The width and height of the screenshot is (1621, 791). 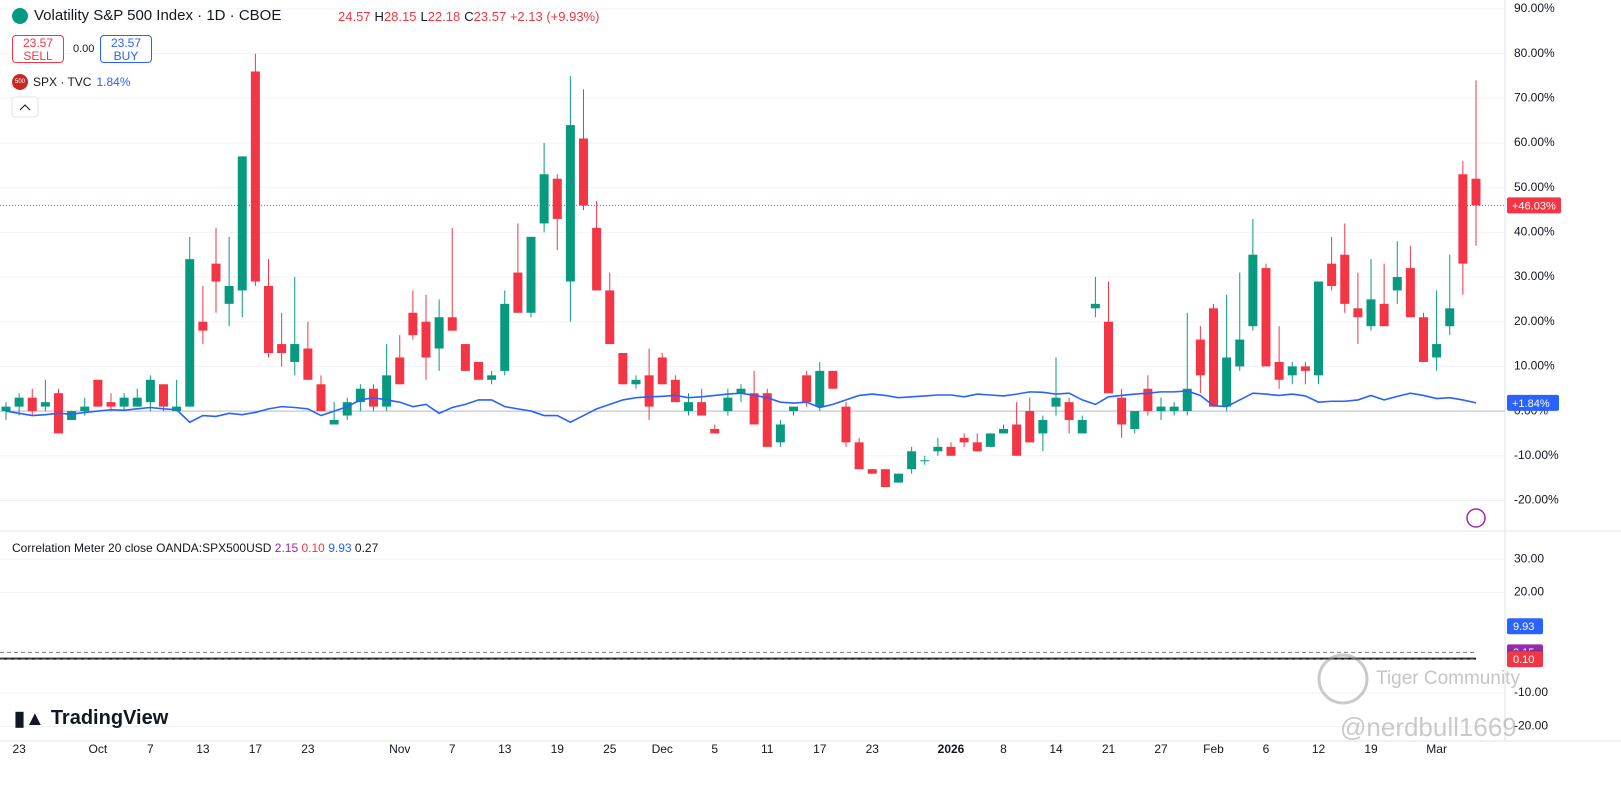 What do you see at coordinates (1525, 626) in the screenshot?
I see `indicator-tag` at bounding box center [1525, 626].